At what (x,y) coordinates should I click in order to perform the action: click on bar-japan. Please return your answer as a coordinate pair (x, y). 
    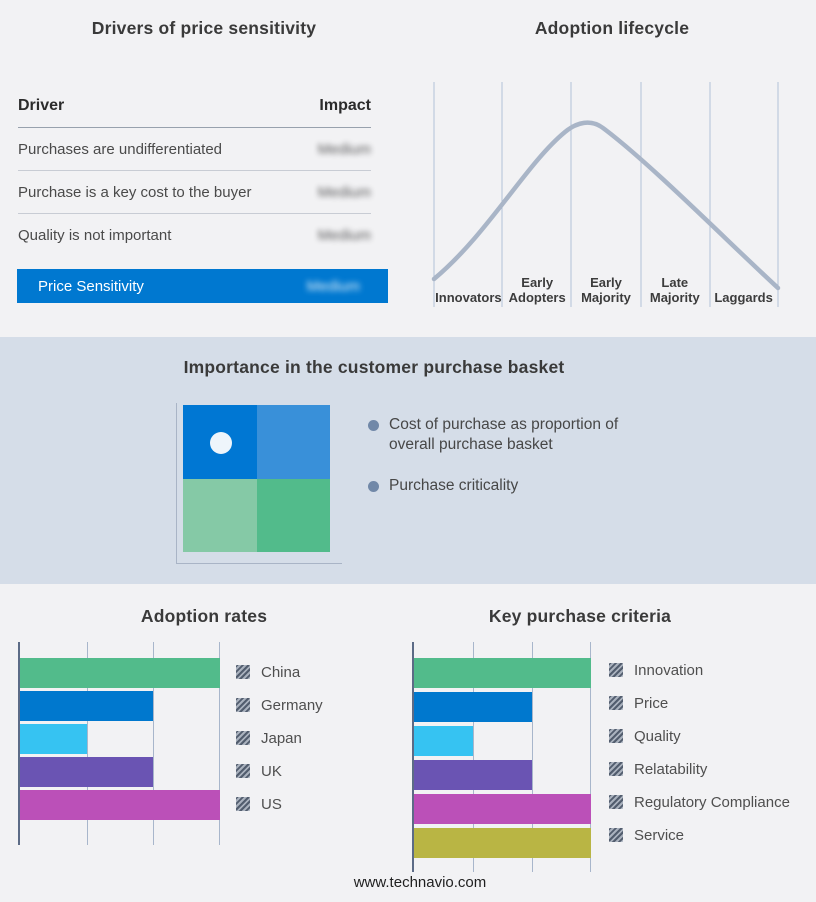
    Looking at the image, I should click on (53, 739).